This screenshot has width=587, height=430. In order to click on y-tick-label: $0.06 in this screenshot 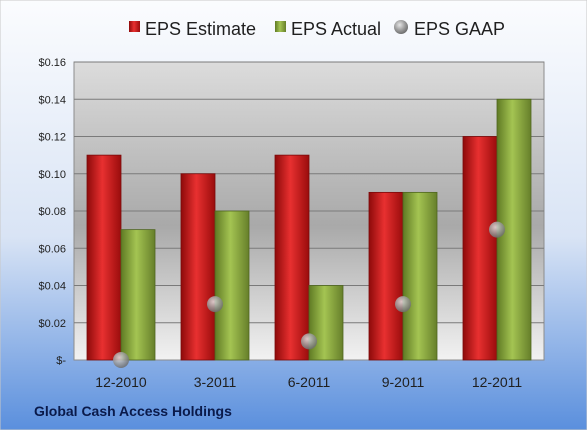, I will do `click(52, 249)`.